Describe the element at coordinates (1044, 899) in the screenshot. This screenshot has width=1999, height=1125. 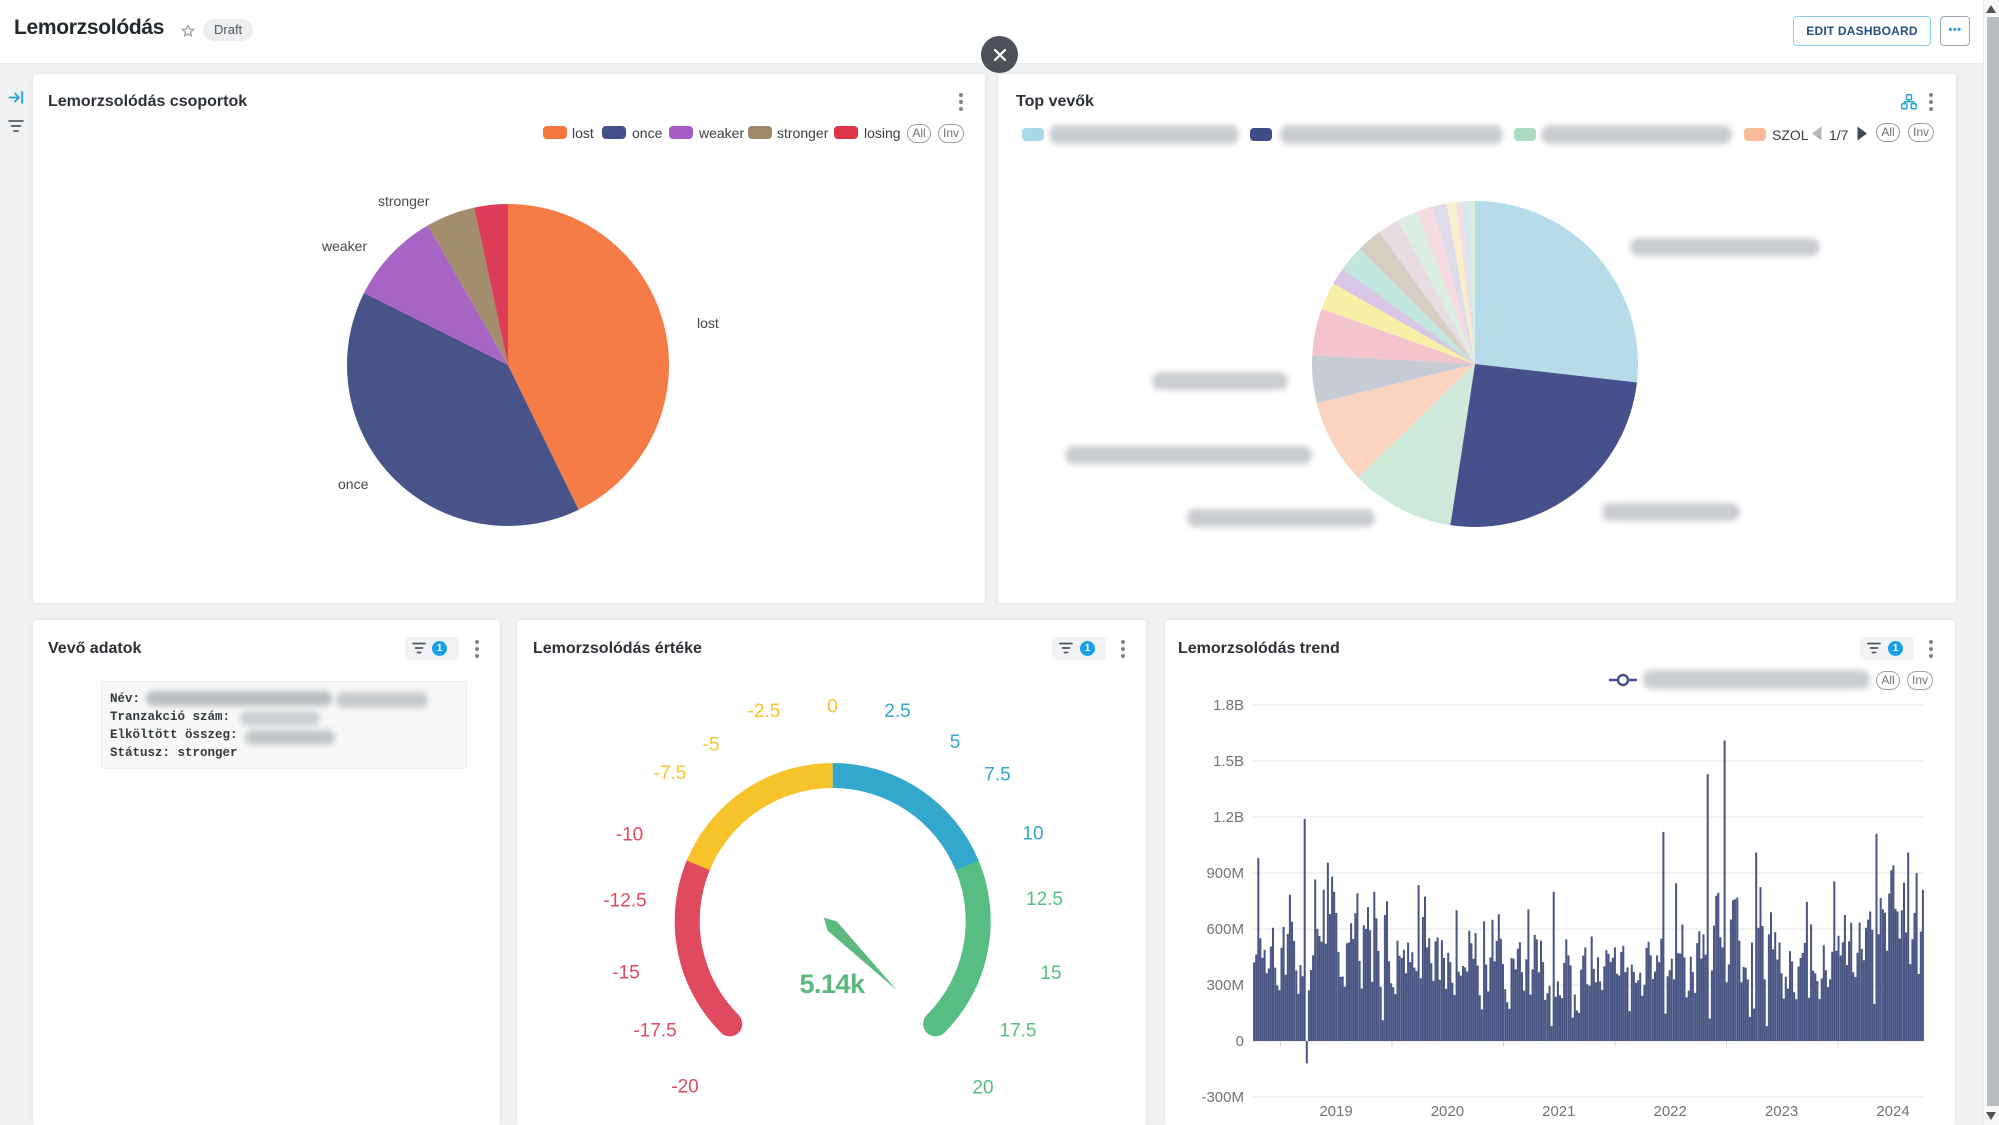
I see `svg-text: 12.5` at that location.